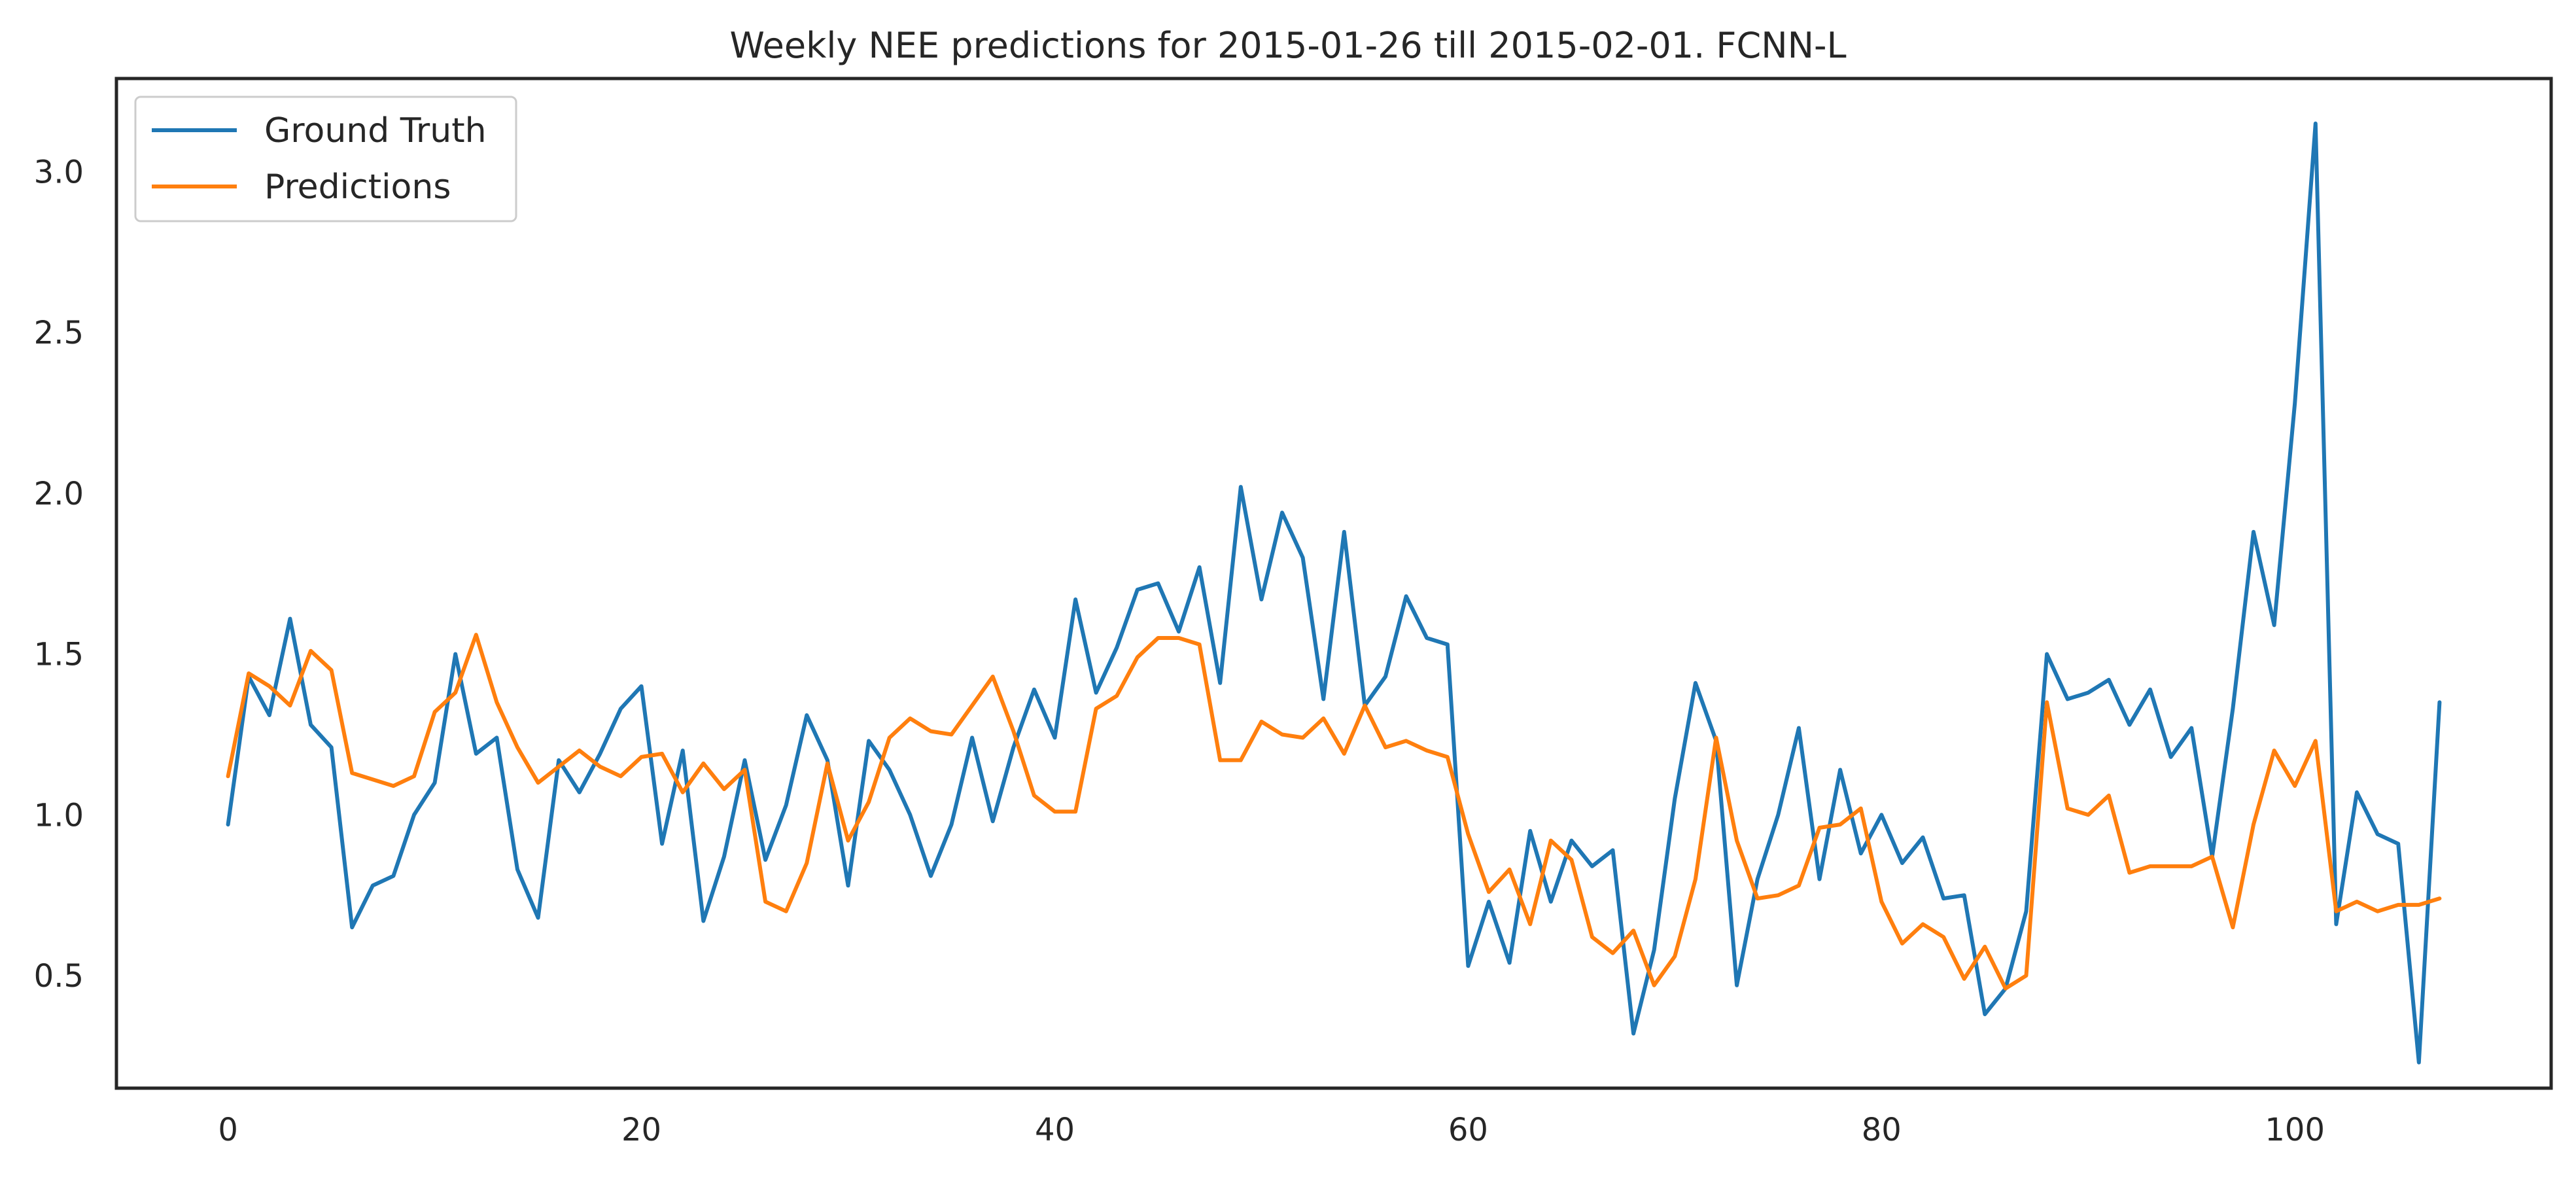 The height and width of the screenshot is (1185, 2576). What do you see at coordinates (1055, 1130) in the screenshot?
I see `x-tick-label: 40` at bounding box center [1055, 1130].